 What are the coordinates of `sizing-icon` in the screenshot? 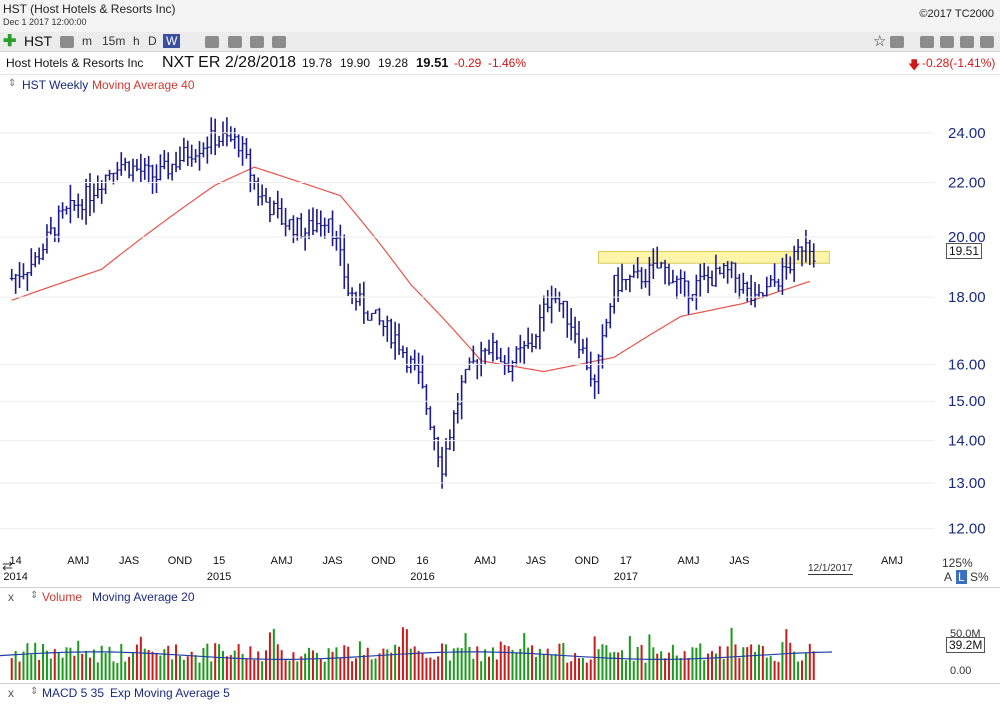 It's located at (927, 42).